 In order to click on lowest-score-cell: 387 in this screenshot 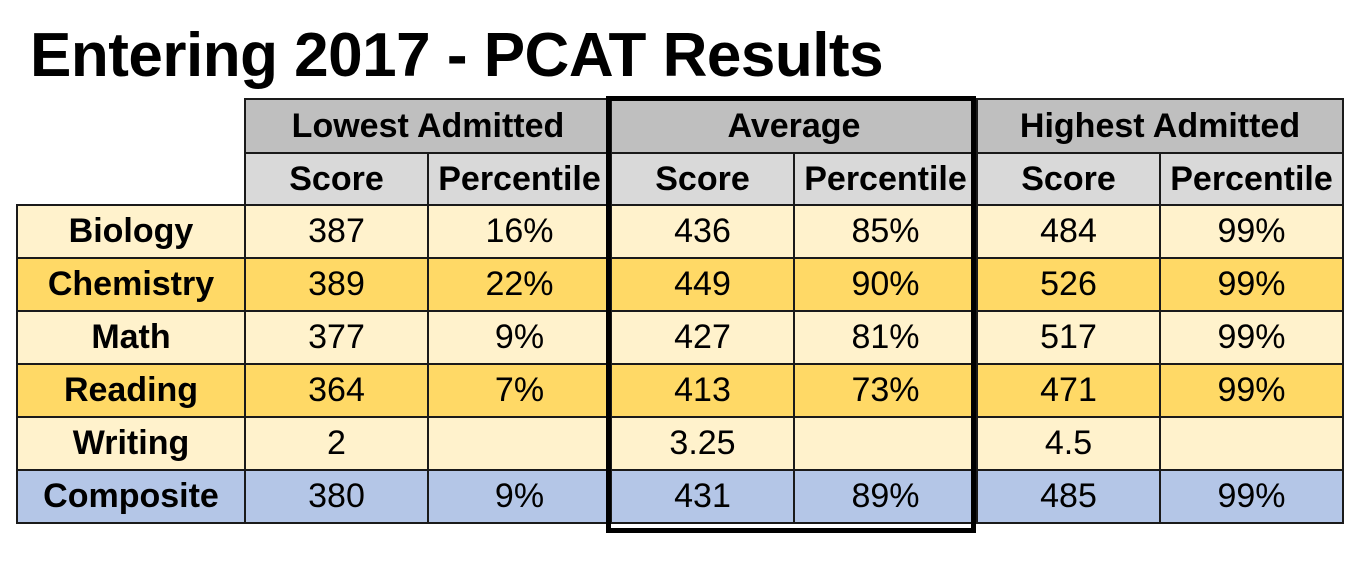, I will do `click(336, 231)`.